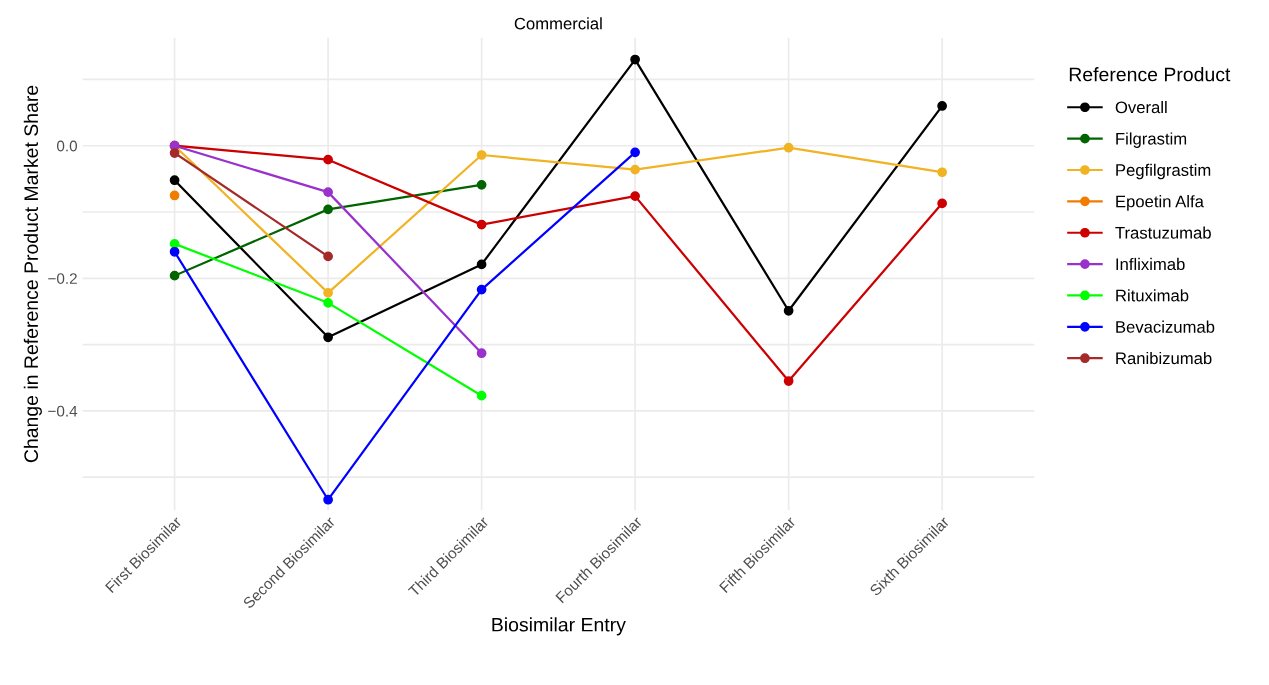 The height and width of the screenshot is (685, 1269). What do you see at coordinates (1151, 140) in the screenshot?
I see `legend-label: Filgrastim` at bounding box center [1151, 140].